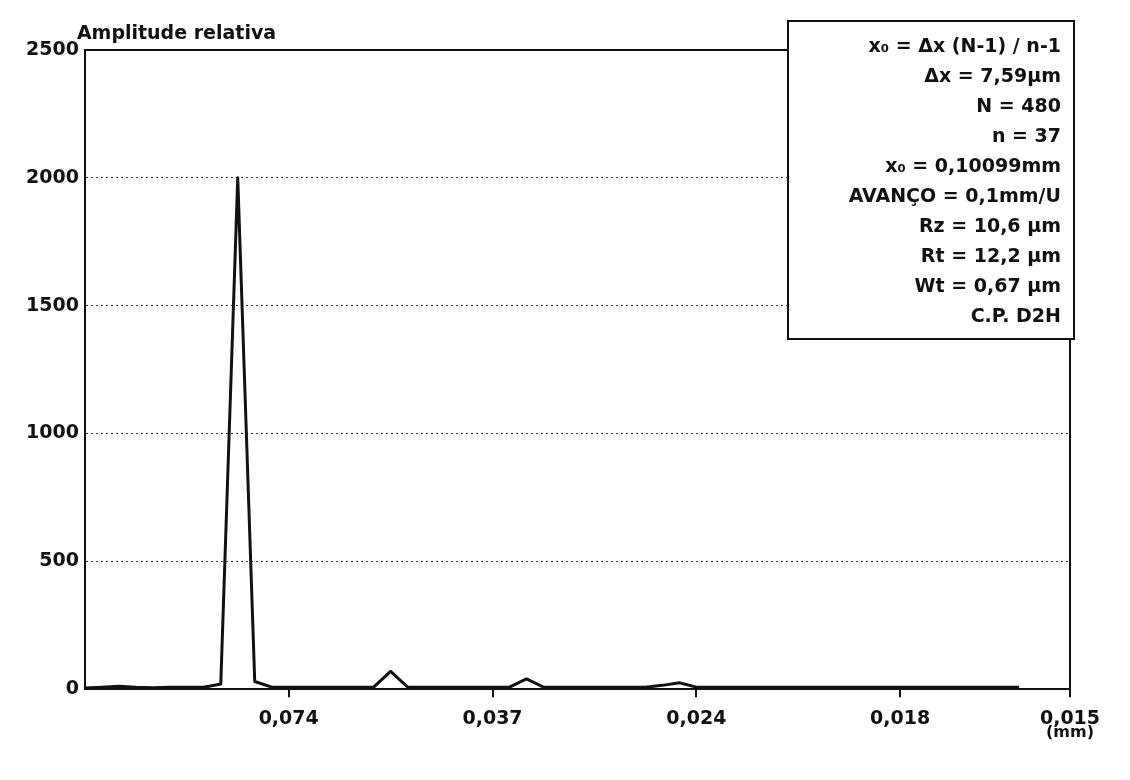 This screenshot has height=780, width=1130. What do you see at coordinates (52, 431) in the screenshot?
I see `y-tick-label: 1000` at bounding box center [52, 431].